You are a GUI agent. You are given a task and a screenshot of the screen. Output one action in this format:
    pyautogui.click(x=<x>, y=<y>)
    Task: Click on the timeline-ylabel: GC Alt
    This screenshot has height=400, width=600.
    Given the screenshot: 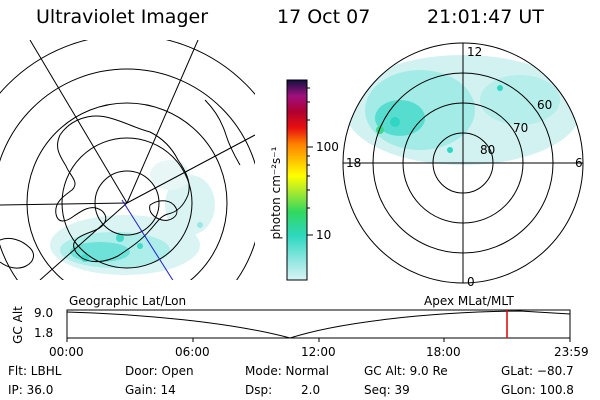 What is the action you would take?
    pyautogui.click(x=18, y=325)
    